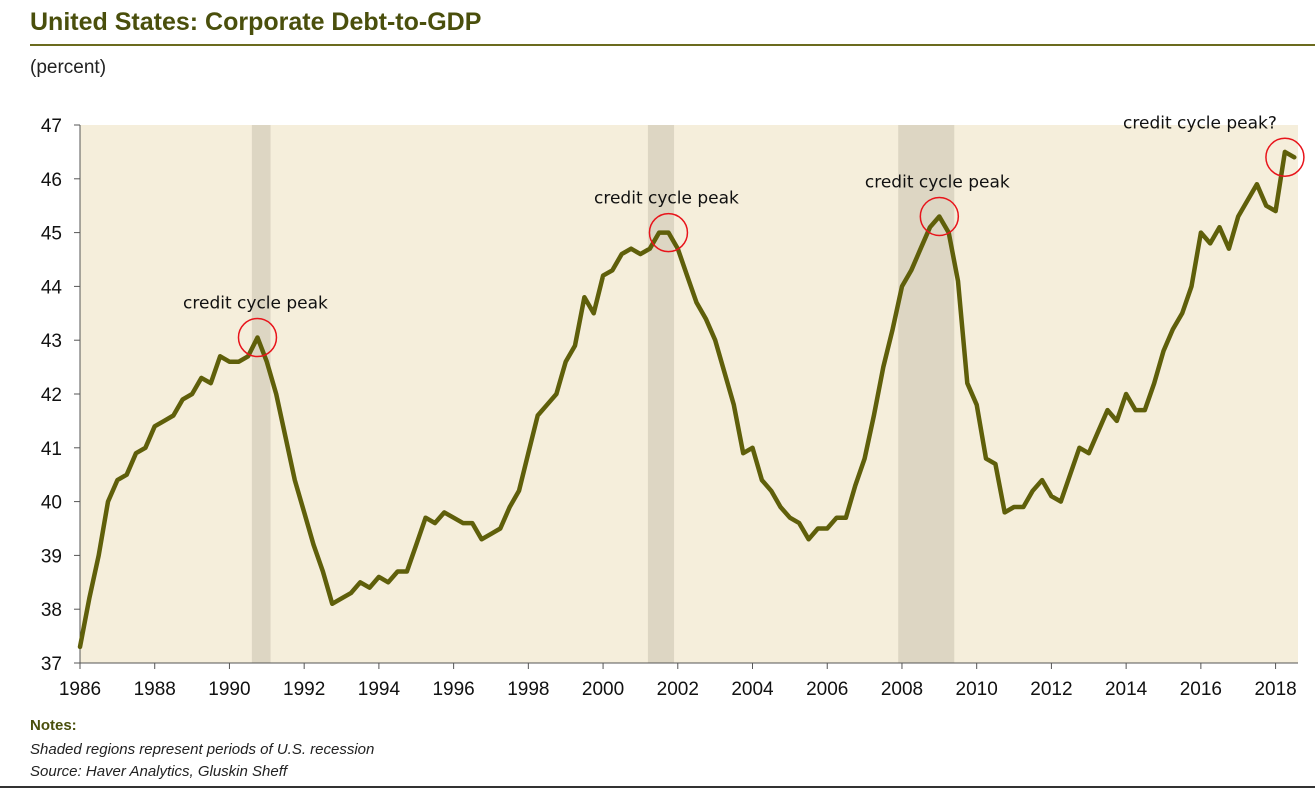 The height and width of the screenshot is (789, 1315). I want to click on source-note: Source: Haver Analytics, Gluskin Sheff, so click(159, 771).